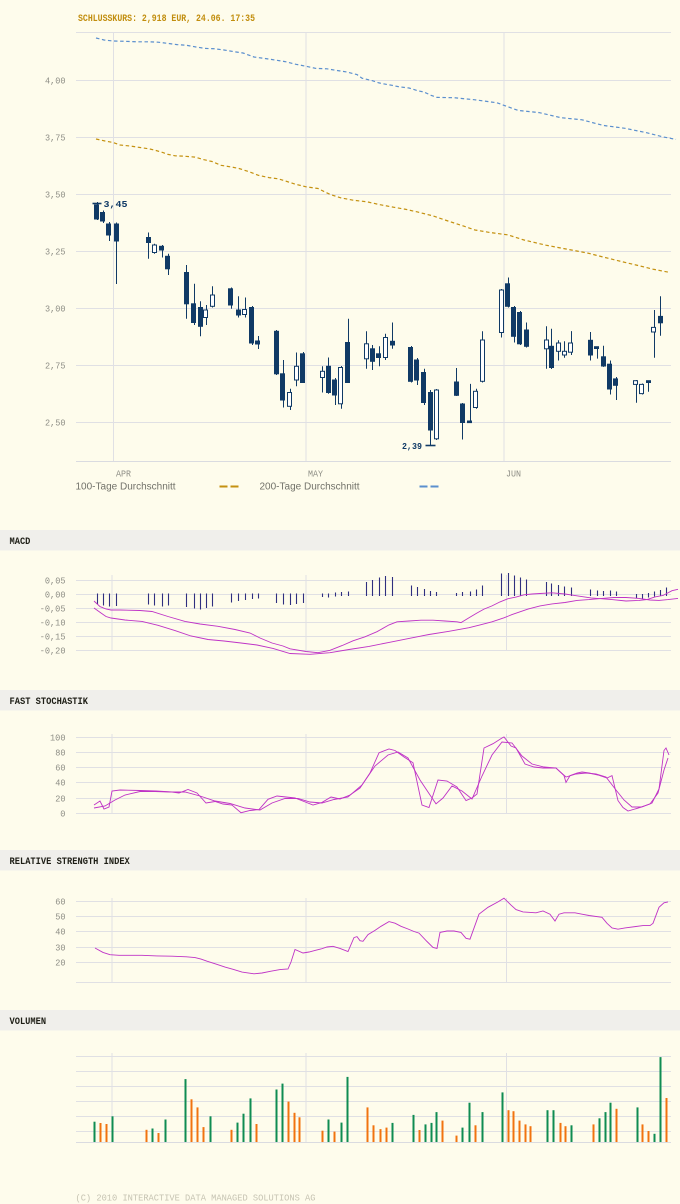  Describe the element at coordinates (55, 139) in the screenshot. I see `svg-text: 3,75` at that location.